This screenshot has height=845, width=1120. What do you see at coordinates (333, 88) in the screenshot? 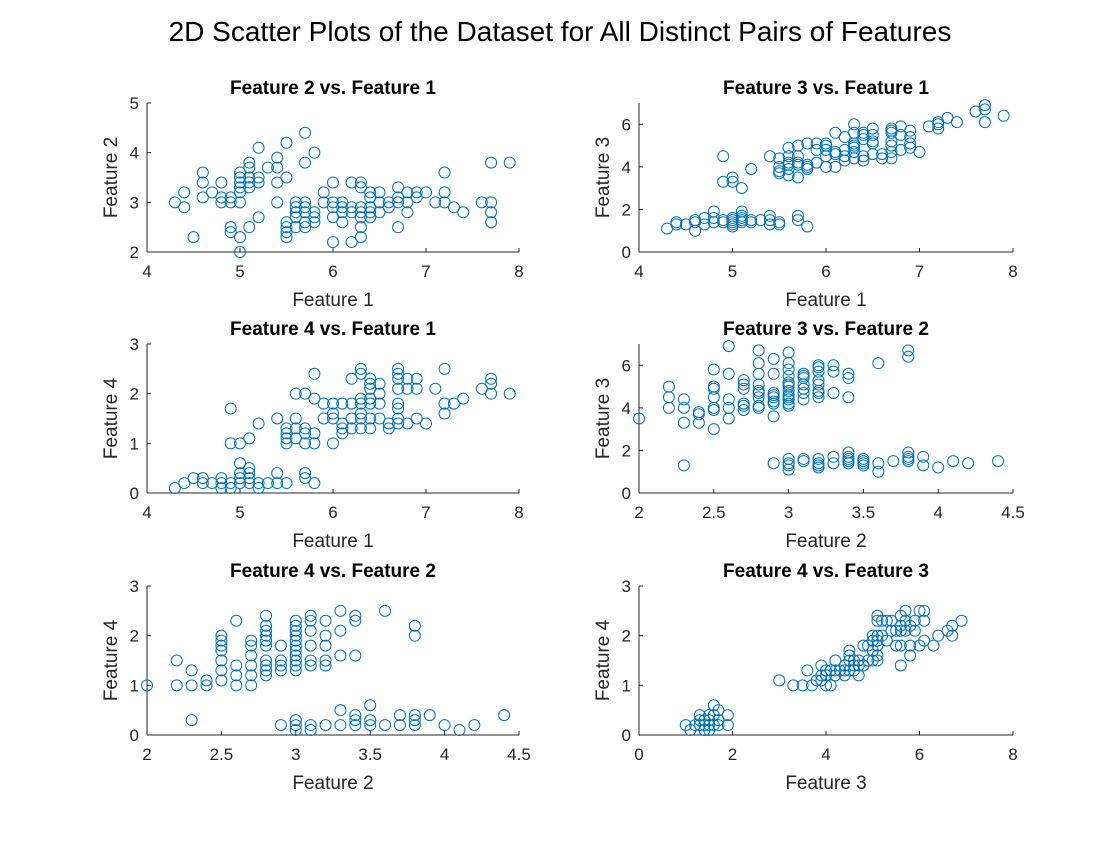
I see `subplot-title: Feature 2 vs. Feature 1` at bounding box center [333, 88].